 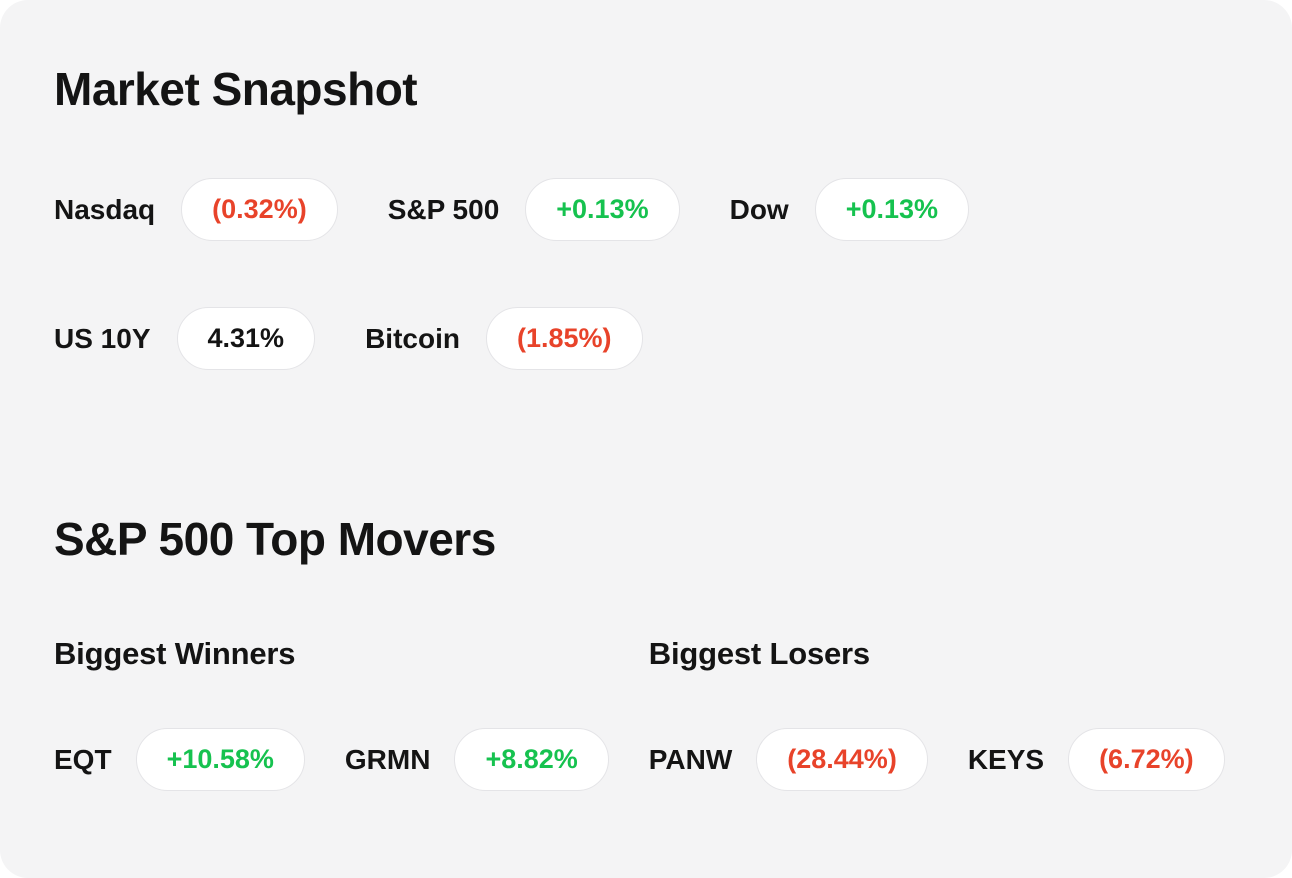 What do you see at coordinates (275, 539) in the screenshot?
I see `top-movers-title: S&P 500 Top Movers` at bounding box center [275, 539].